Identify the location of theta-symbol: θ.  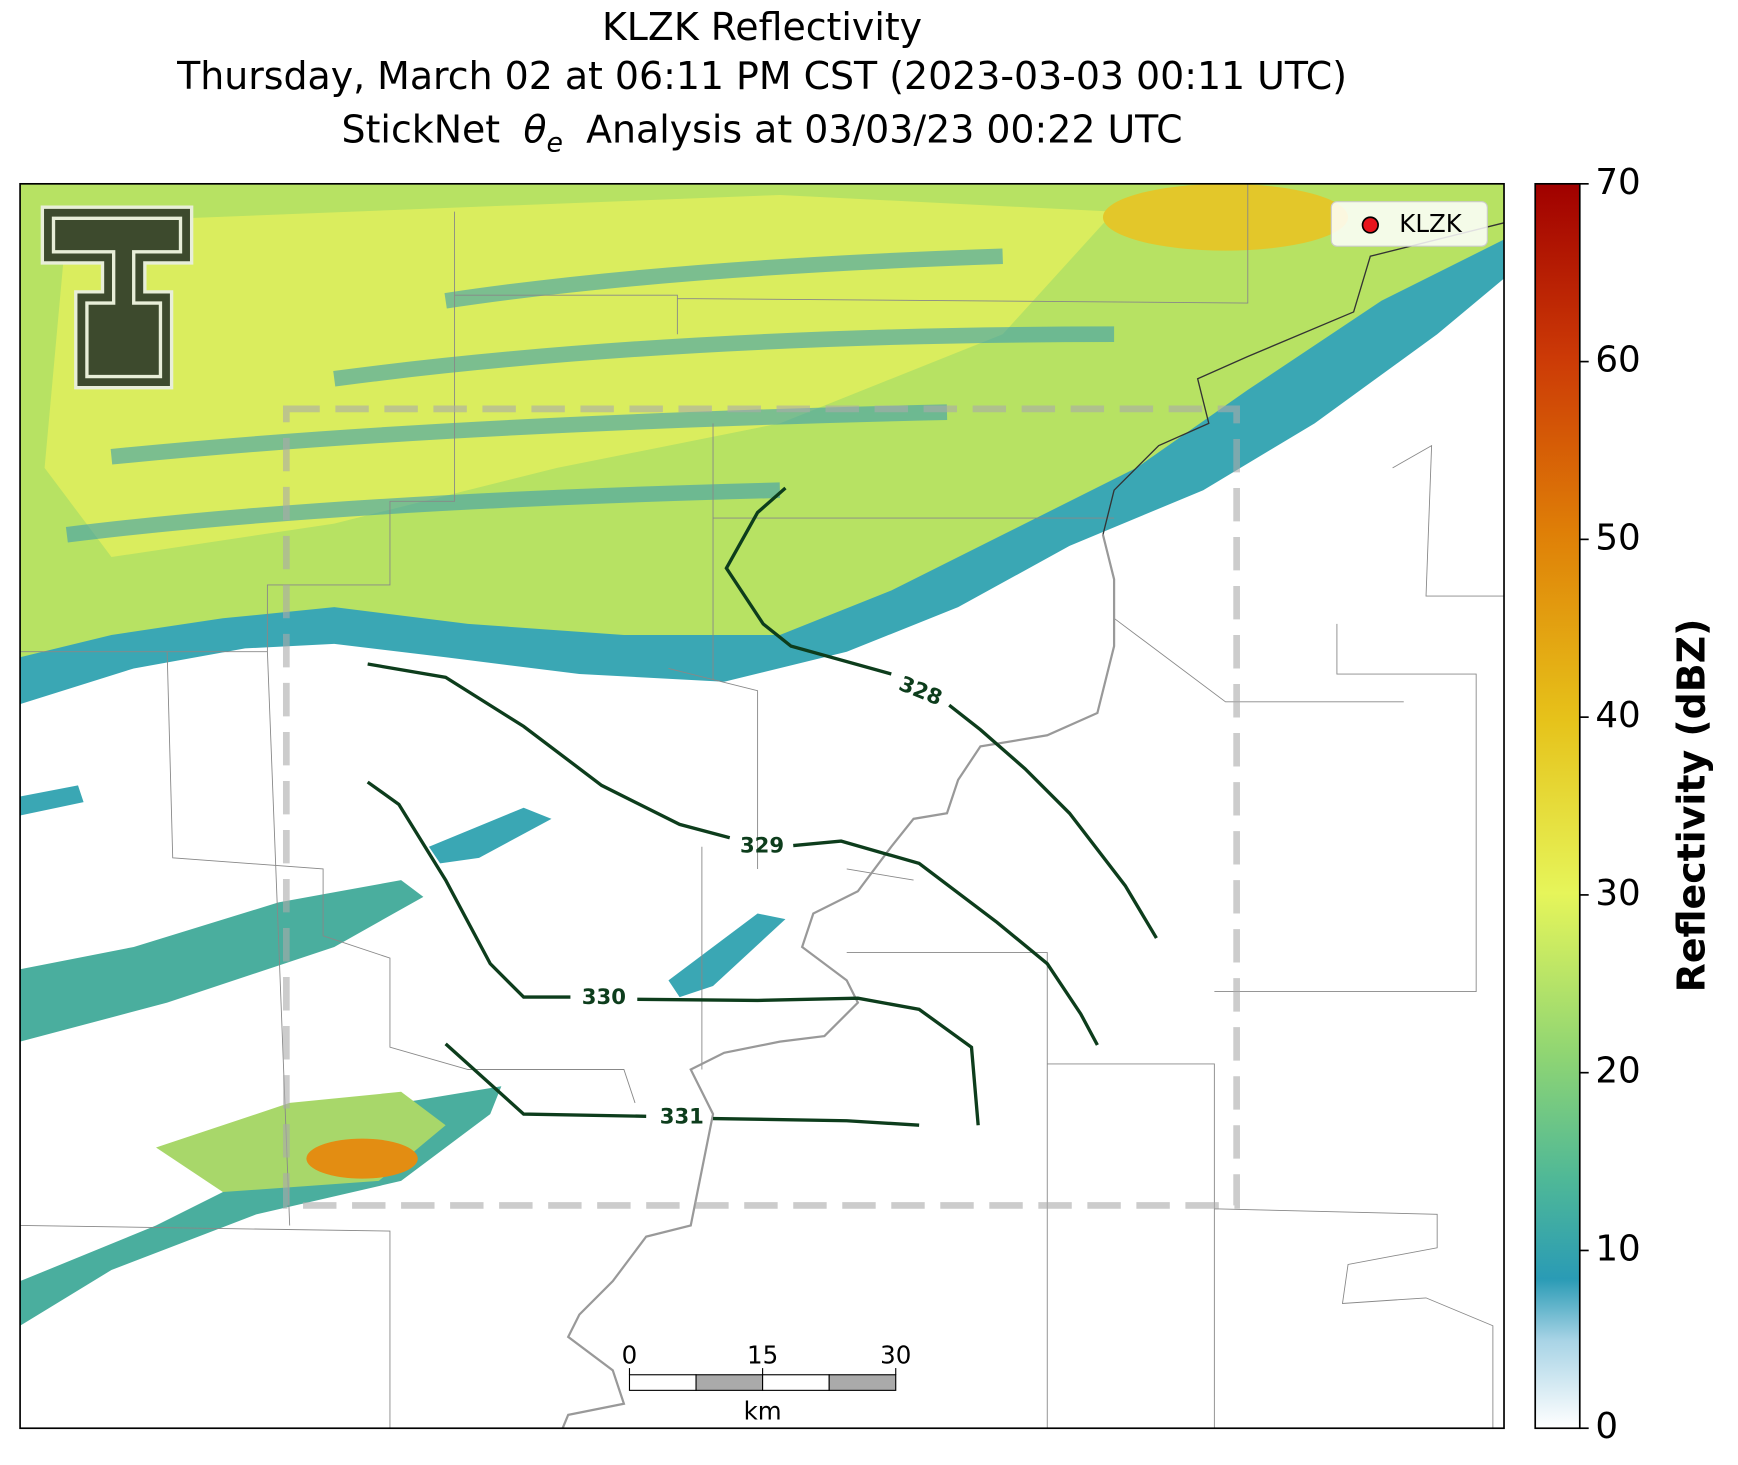
(534, 130).